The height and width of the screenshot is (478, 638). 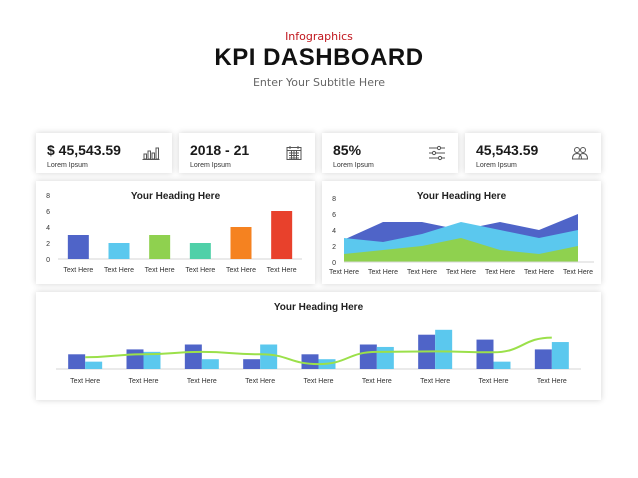 What do you see at coordinates (220, 150) in the screenshot?
I see `kpi-value: 2018 - 21` at bounding box center [220, 150].